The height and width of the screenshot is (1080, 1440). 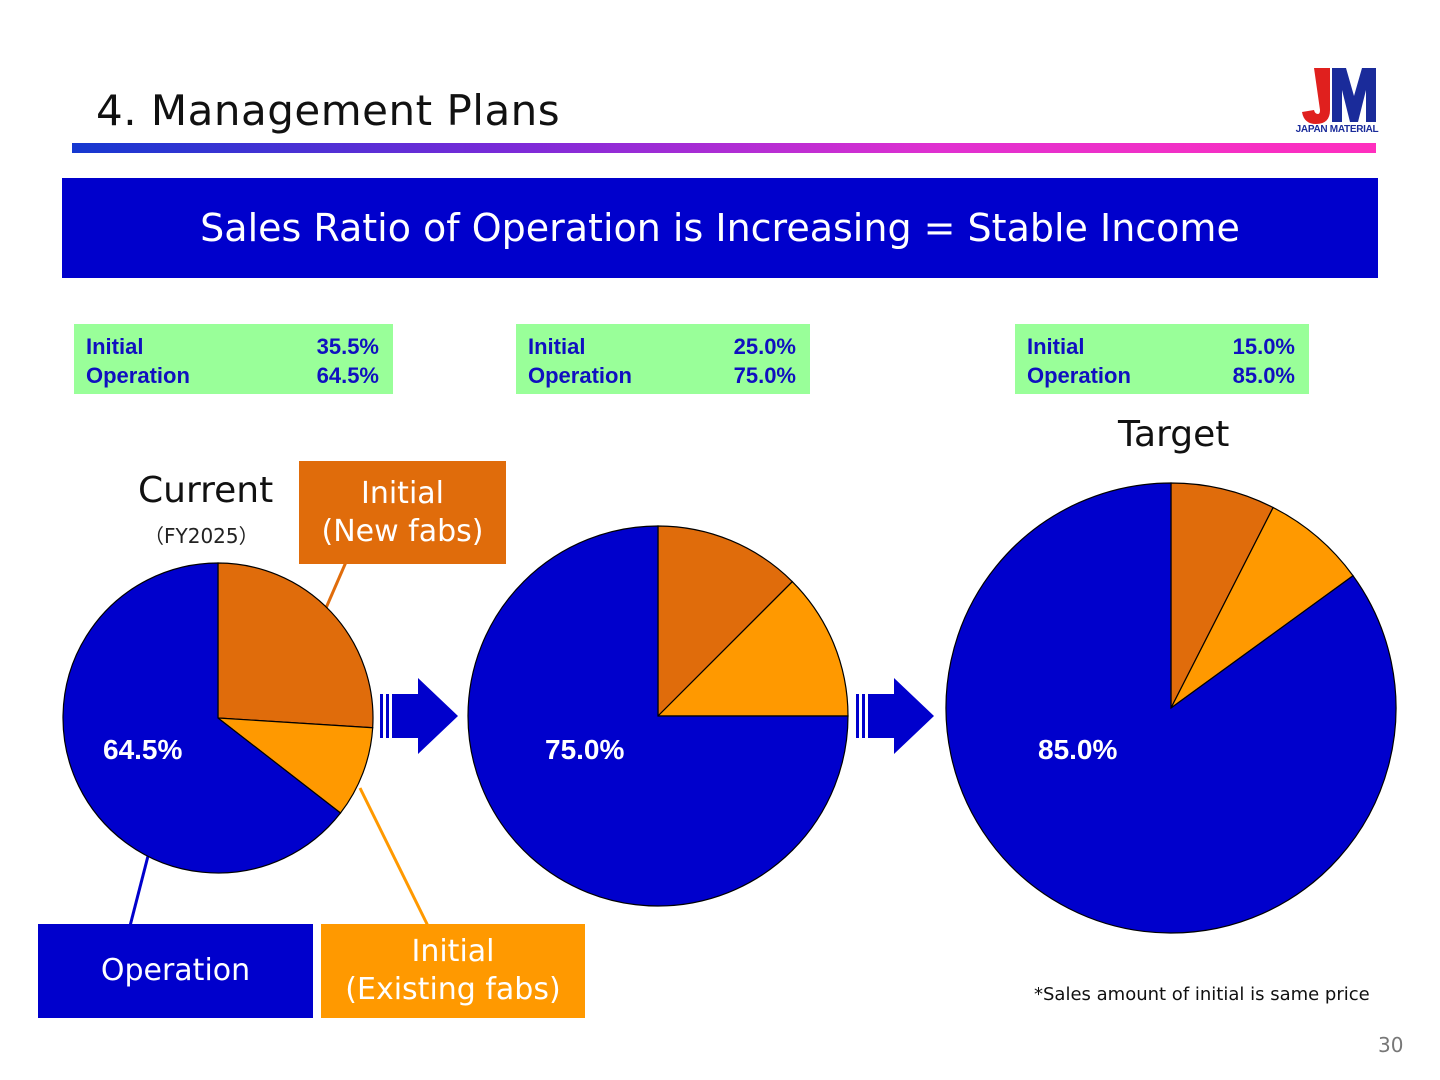 What do you see at coordinates (202, 718) in the screenshot?
I see `pie-1-slice-operation` at bounding box center [202, 718].